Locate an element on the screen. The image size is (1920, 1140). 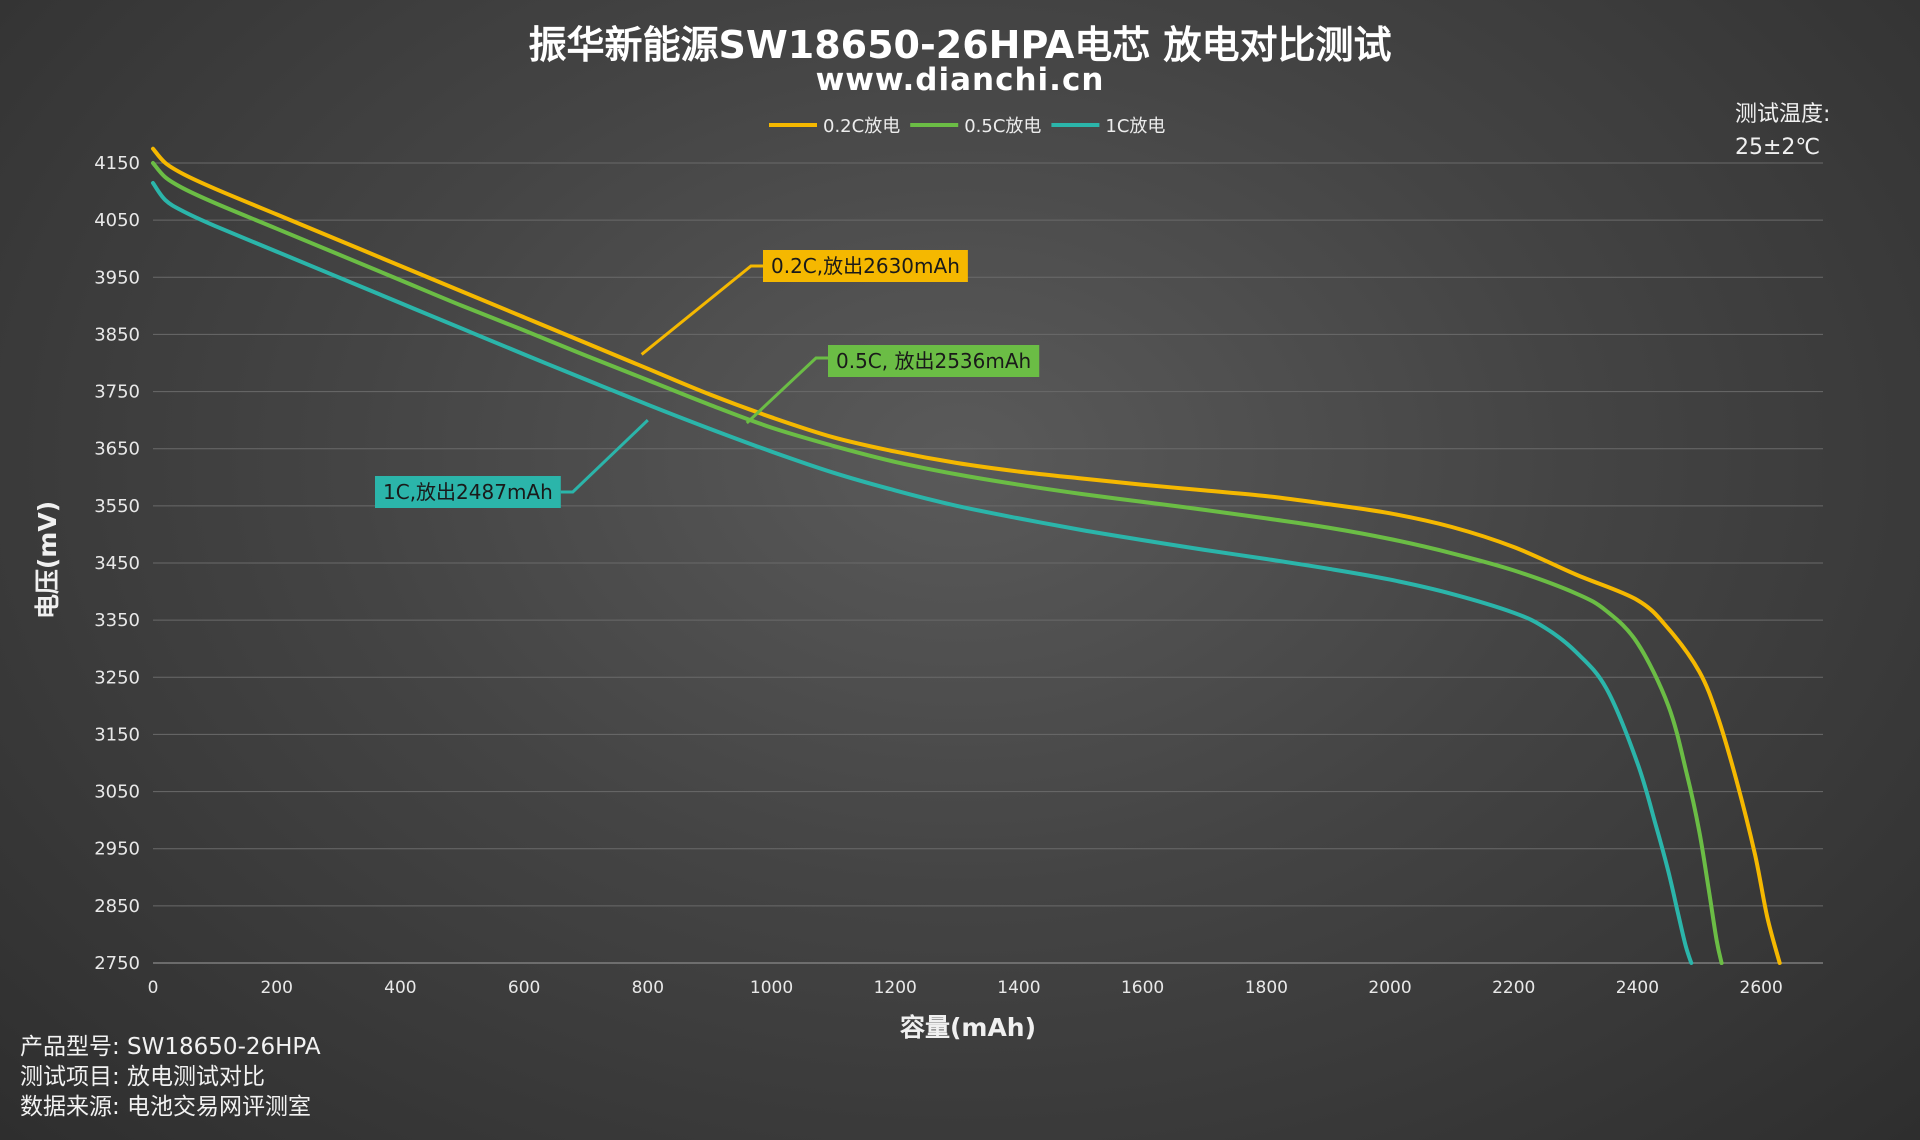
legend-label: 0.5C放电 is located at coordinates (1002, 126).